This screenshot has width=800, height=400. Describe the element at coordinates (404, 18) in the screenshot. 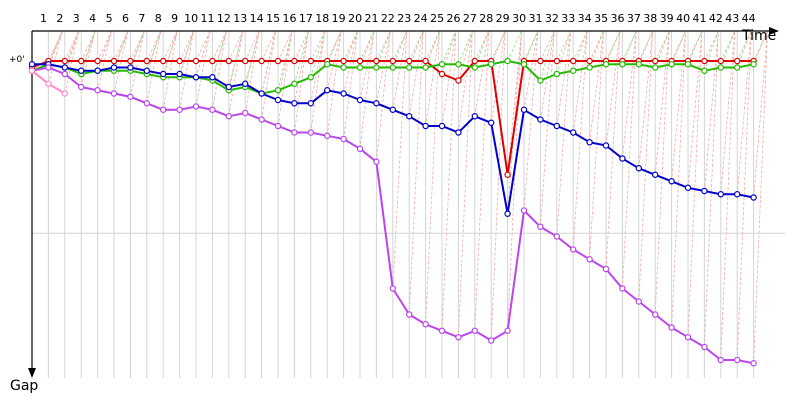

I see `lap-label: 23` at that location.